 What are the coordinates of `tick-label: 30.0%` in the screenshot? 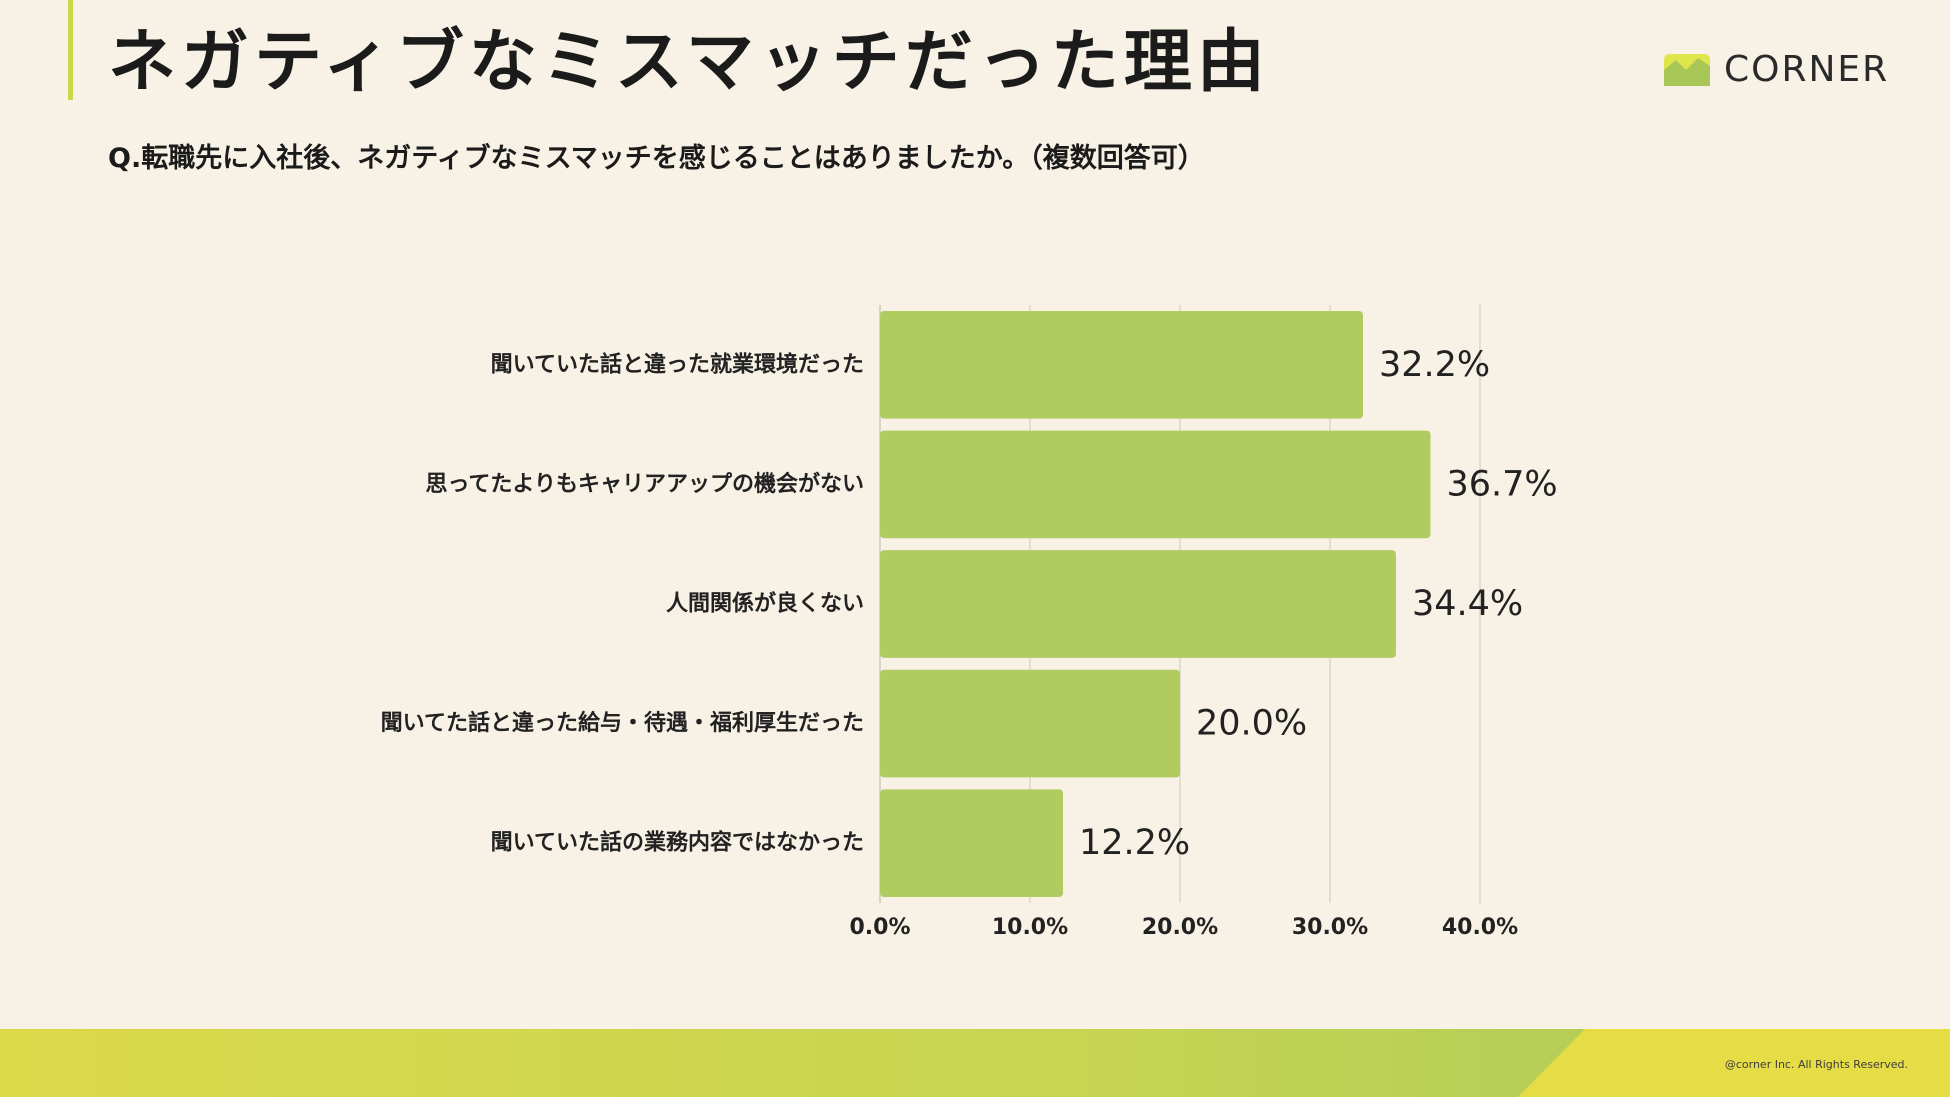 It's located at (1330, 927).